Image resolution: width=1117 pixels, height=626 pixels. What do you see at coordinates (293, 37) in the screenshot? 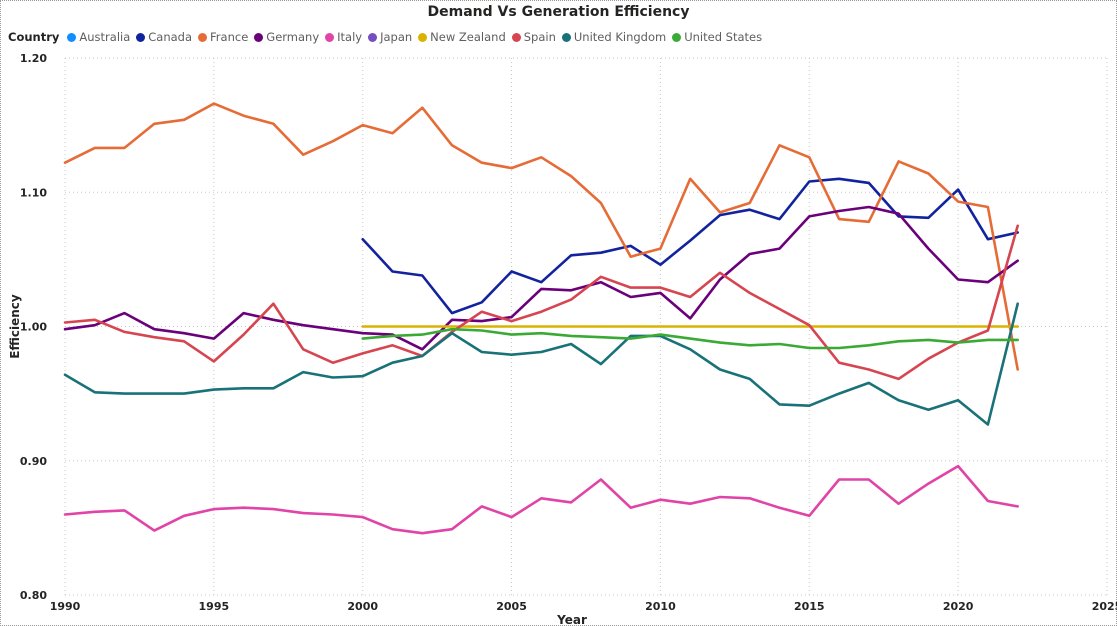
I see `legend-label: Germany` at bounding box center [293, 37].